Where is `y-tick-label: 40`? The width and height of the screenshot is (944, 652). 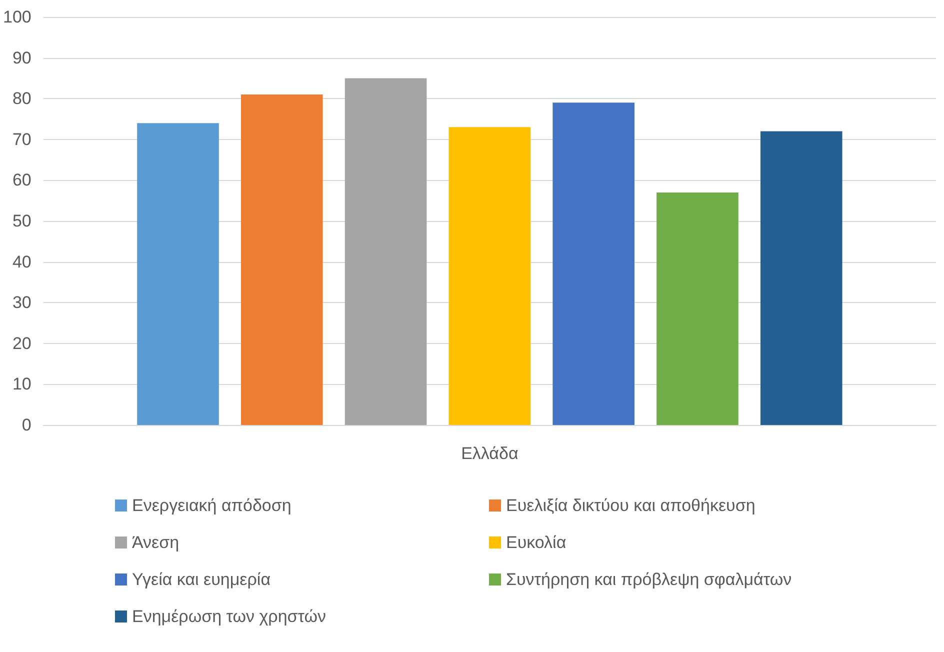
y-tick-label: 40 is located at coordinates (22, 262).